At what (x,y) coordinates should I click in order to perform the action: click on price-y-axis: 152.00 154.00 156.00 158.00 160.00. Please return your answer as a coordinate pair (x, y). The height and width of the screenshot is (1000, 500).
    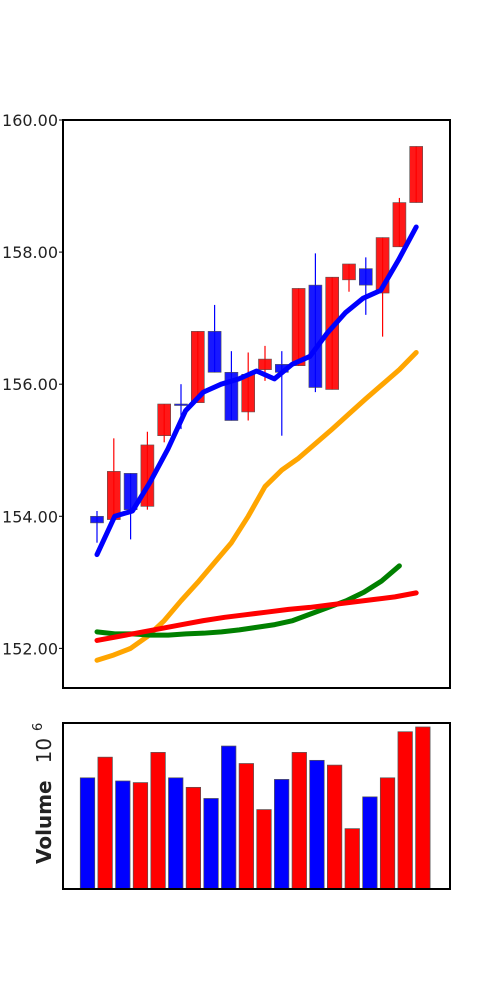
    Looking at the image, I should click on (32, 384).